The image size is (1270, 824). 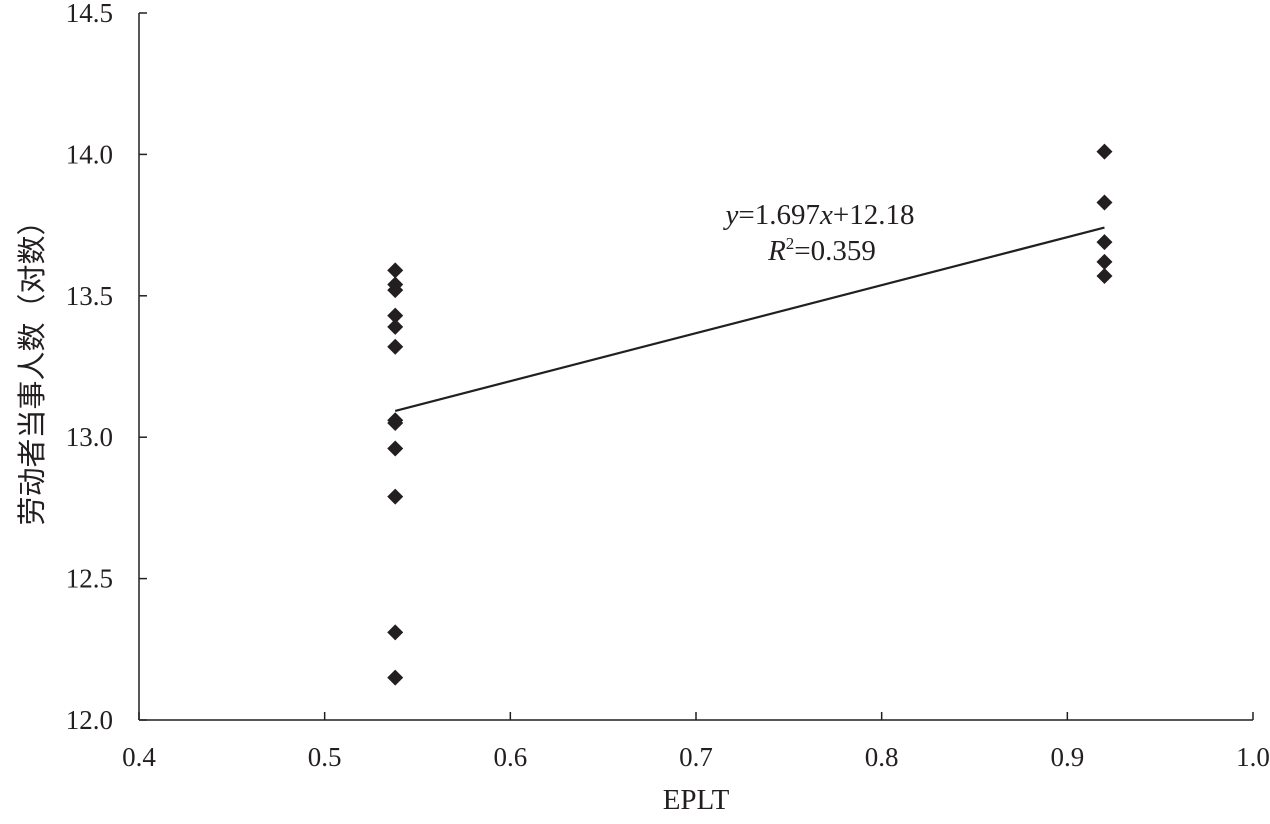 I want to click on r-squared-superscript: 2, so click(x=790, y=243).